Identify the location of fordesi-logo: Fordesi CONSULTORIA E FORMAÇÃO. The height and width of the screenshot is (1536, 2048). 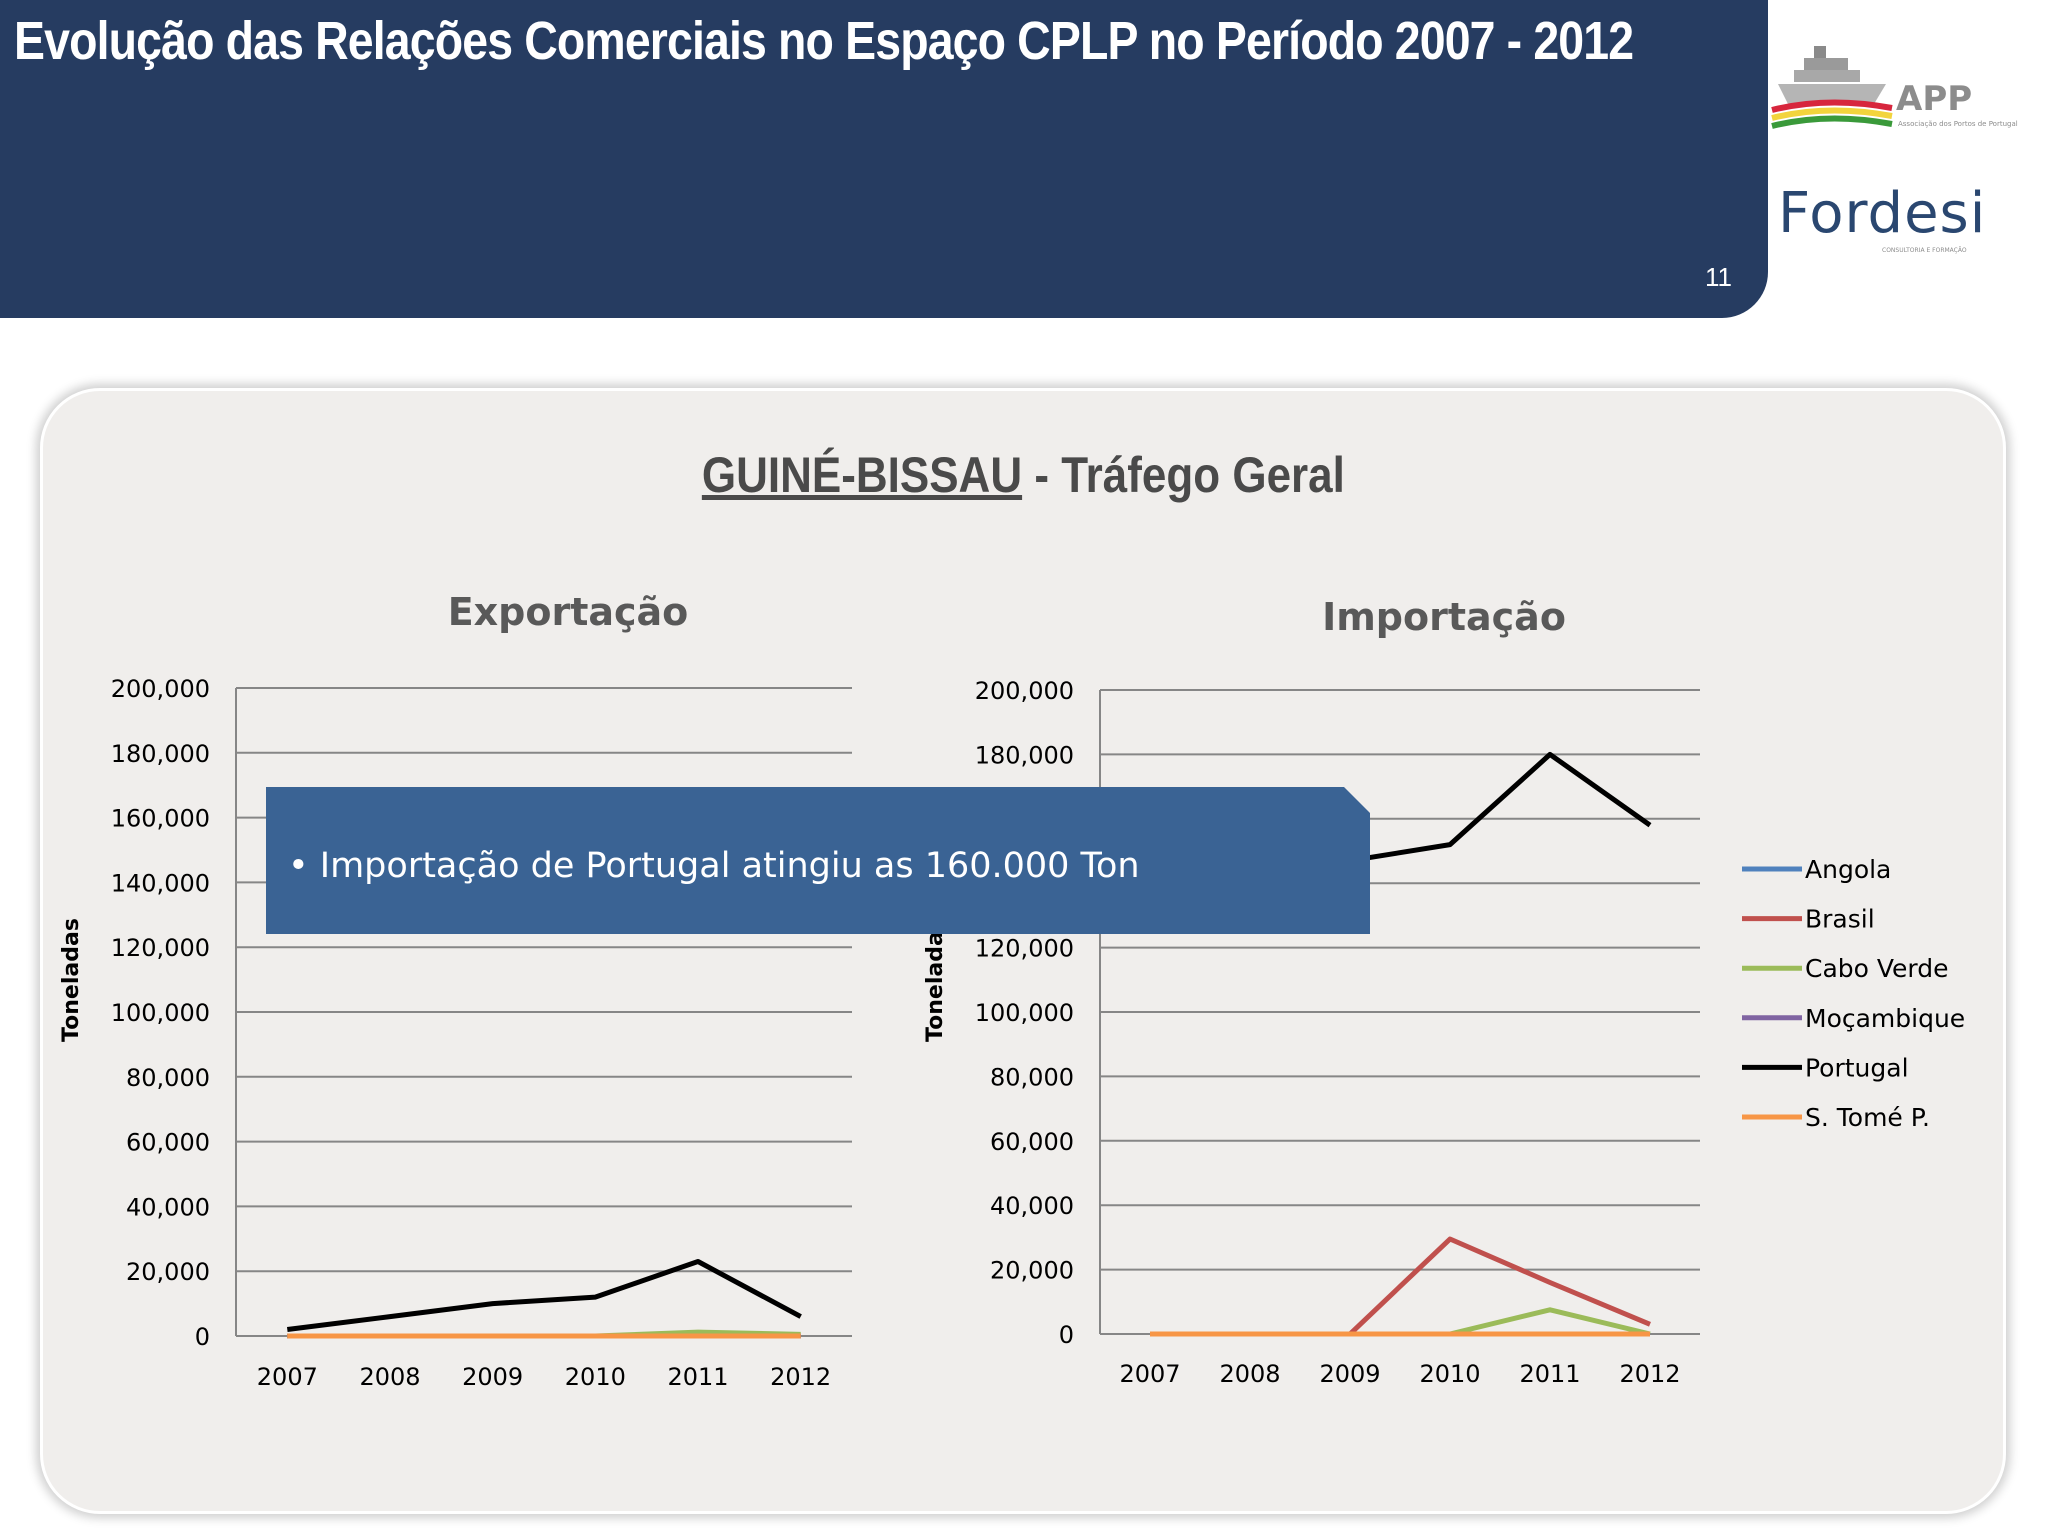
(1882, 218).